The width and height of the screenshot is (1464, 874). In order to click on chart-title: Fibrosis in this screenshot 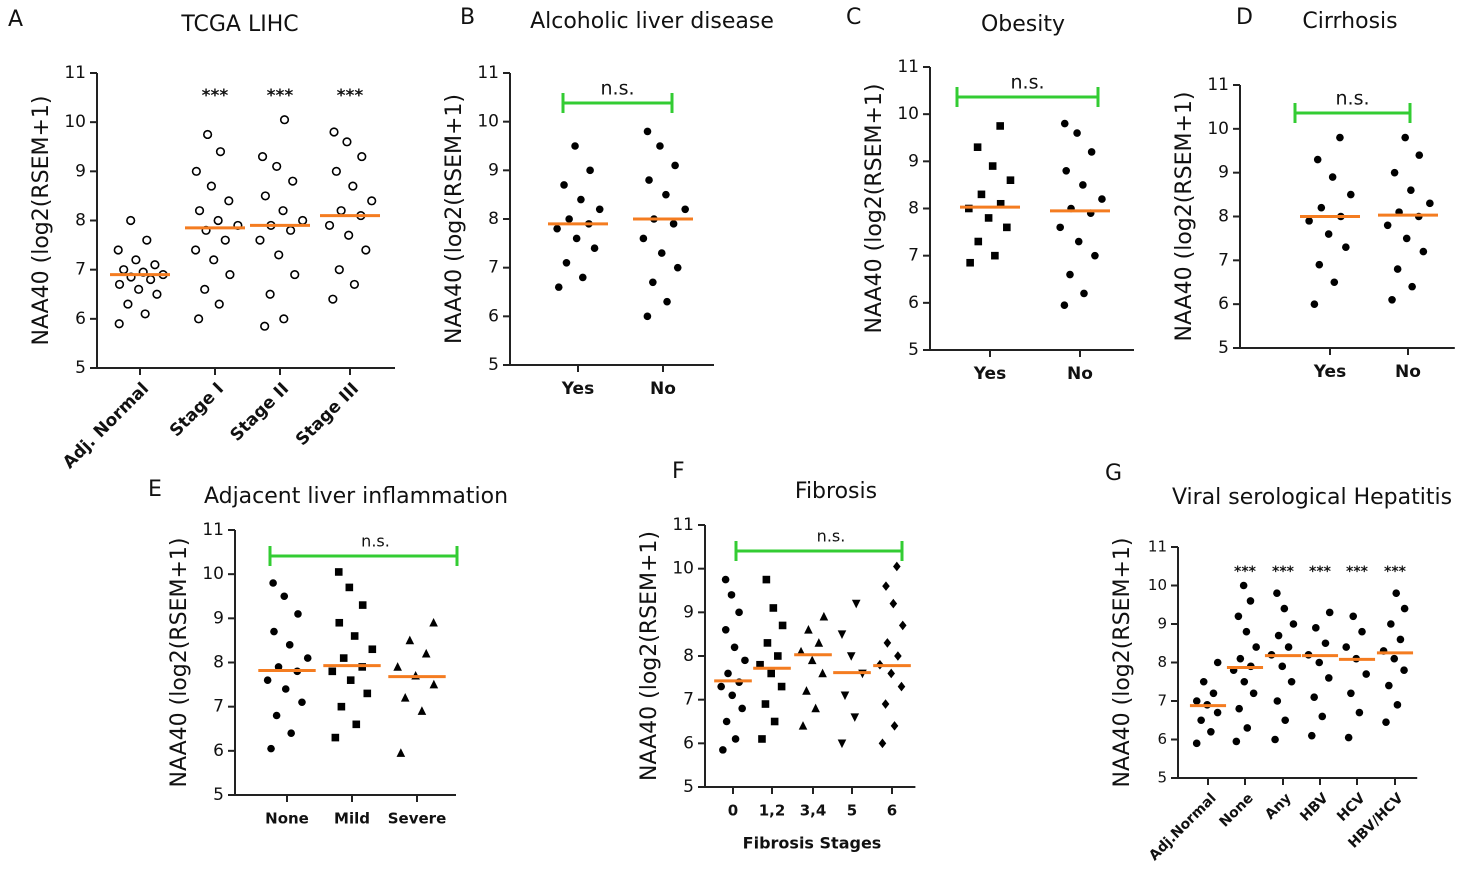, I will do `click(836, 491)`.